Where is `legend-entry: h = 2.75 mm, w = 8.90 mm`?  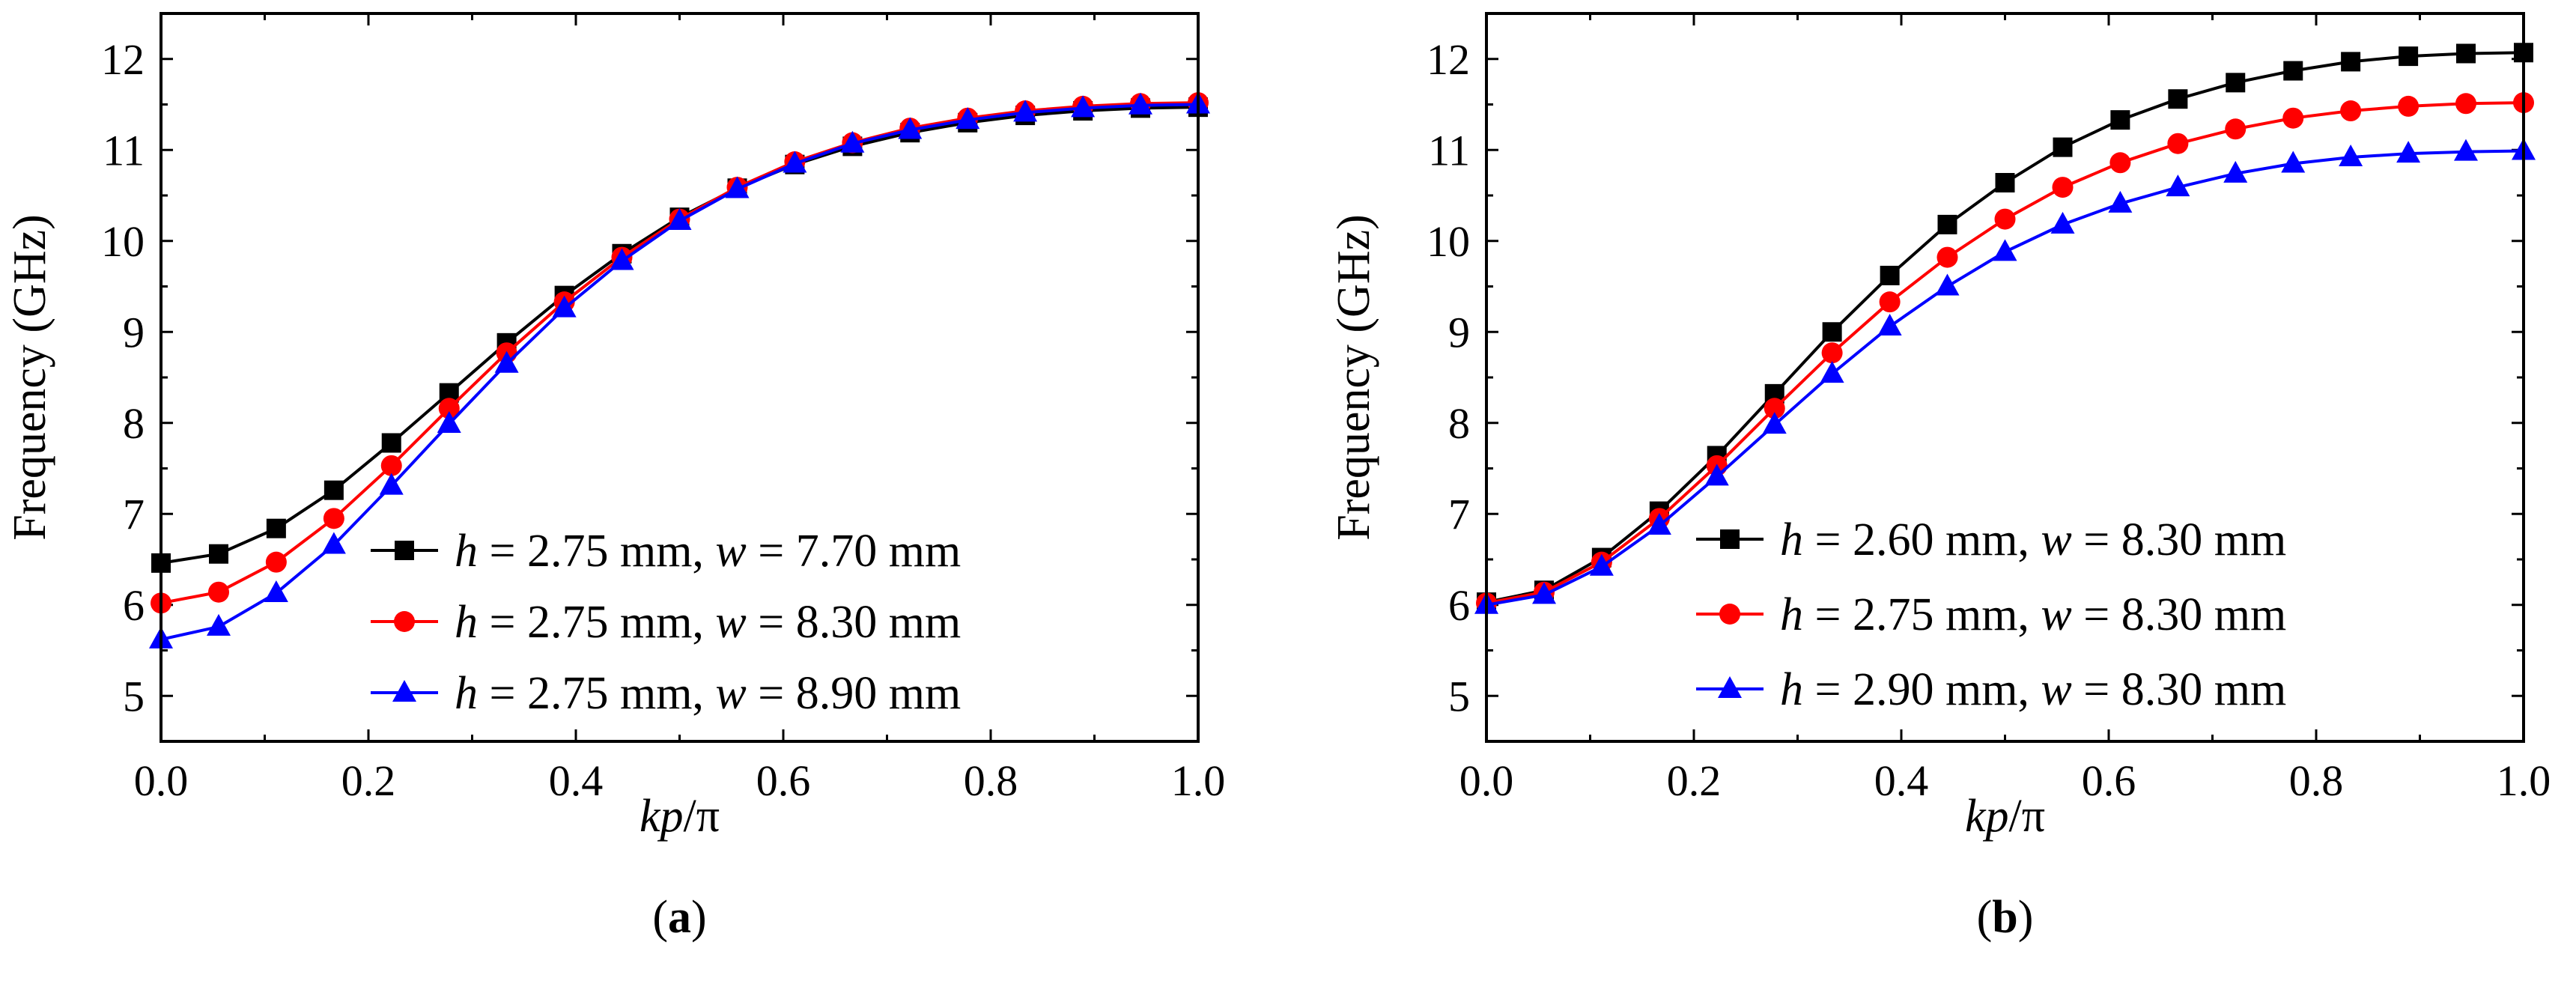
legend-entry: h = 2.75 mm, w = 8.90 mm is located at coordinates (666, 693).